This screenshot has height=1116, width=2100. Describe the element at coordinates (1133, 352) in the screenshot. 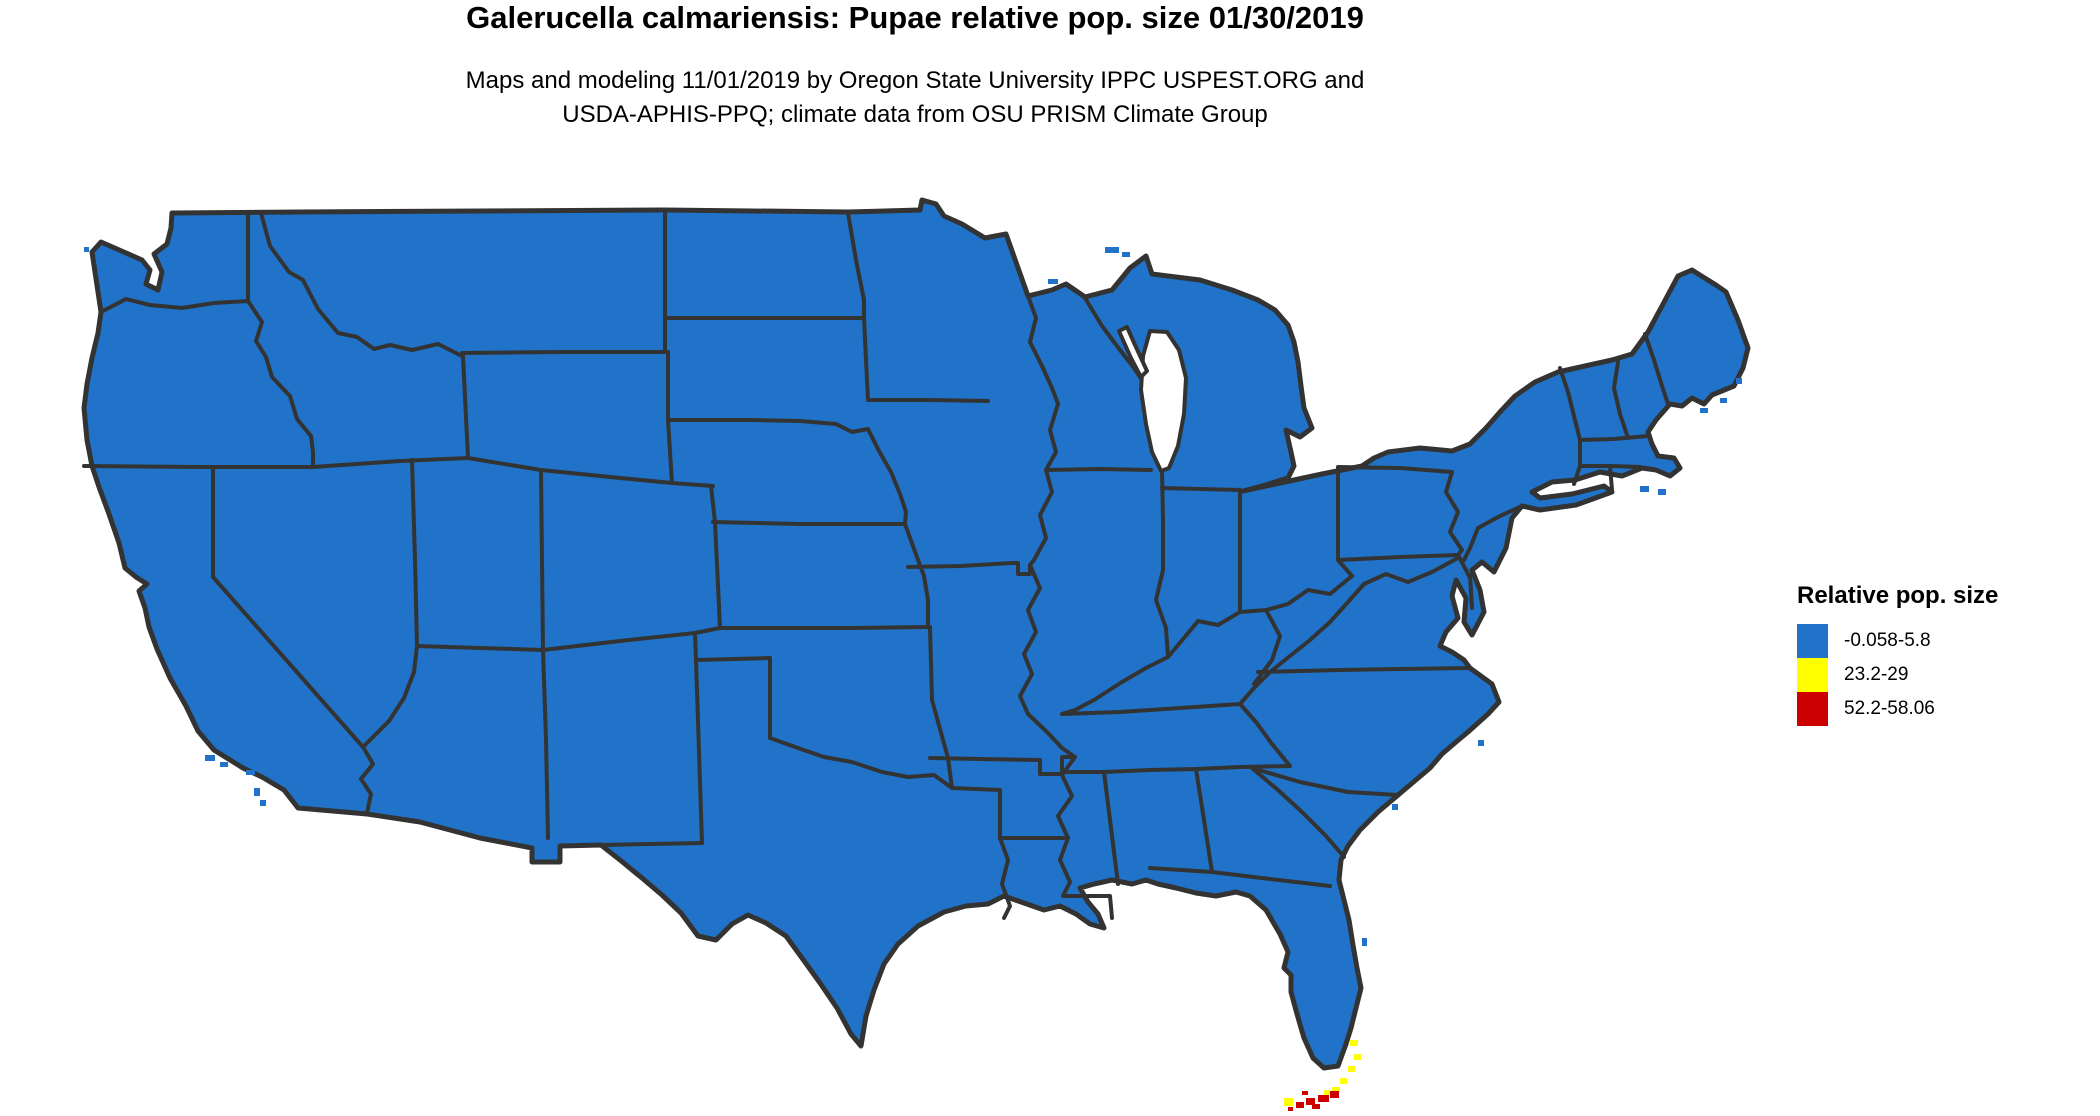

I see `green-bay` at that location.